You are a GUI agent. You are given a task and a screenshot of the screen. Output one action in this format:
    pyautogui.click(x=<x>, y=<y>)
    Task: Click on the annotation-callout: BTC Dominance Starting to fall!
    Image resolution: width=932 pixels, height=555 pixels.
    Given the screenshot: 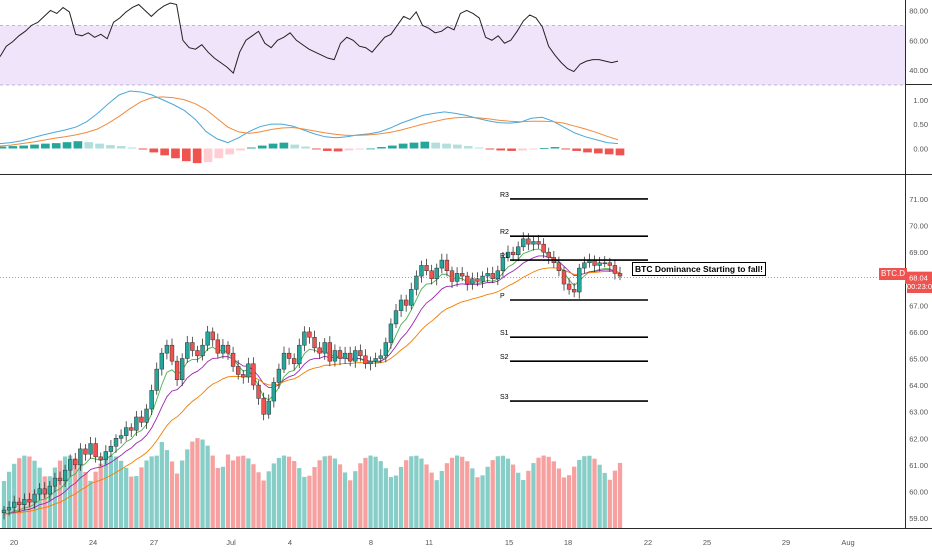 What is the action you would take?
    pyautogui.click(x=699, y=269)
    